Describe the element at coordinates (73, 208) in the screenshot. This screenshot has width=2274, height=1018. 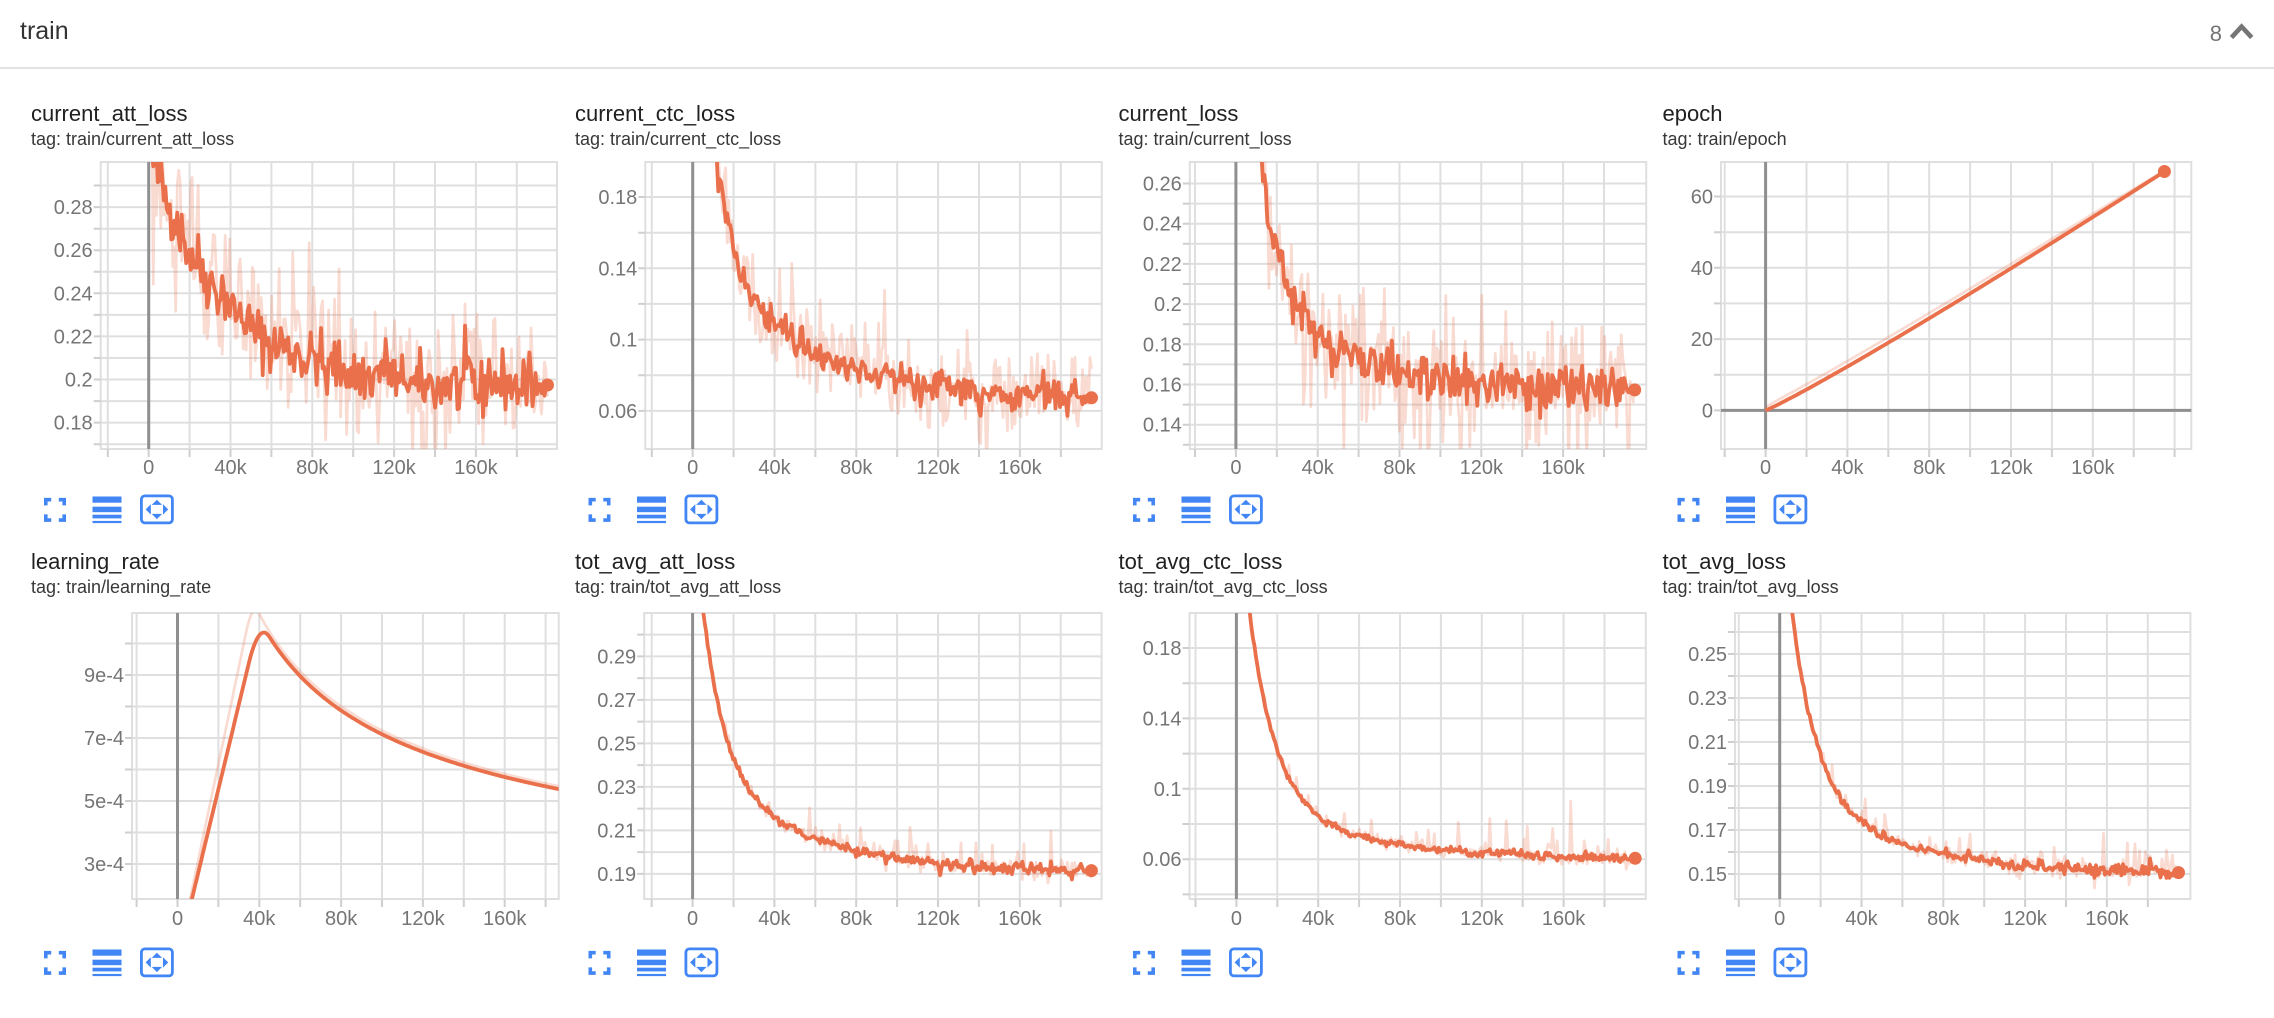
I see `svg-text: 0.28` at that location.